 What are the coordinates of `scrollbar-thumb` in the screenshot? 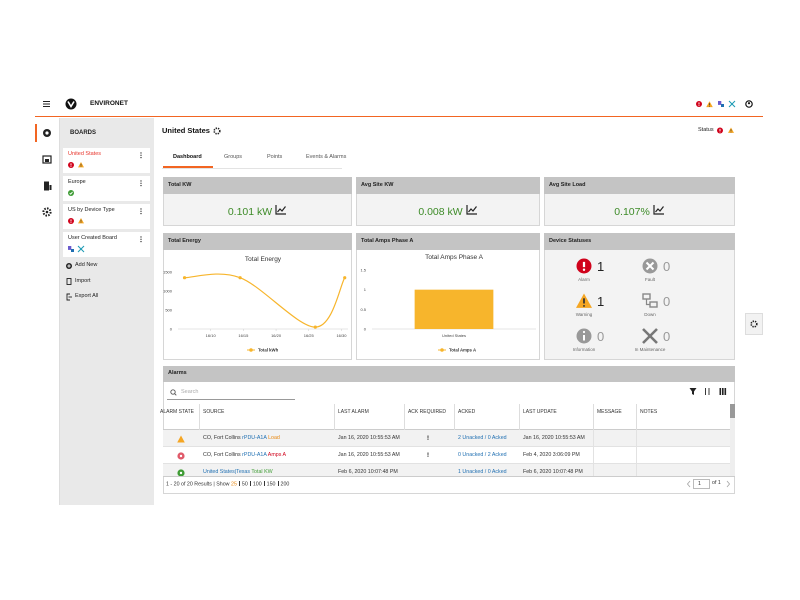 It's located at (732, 411).